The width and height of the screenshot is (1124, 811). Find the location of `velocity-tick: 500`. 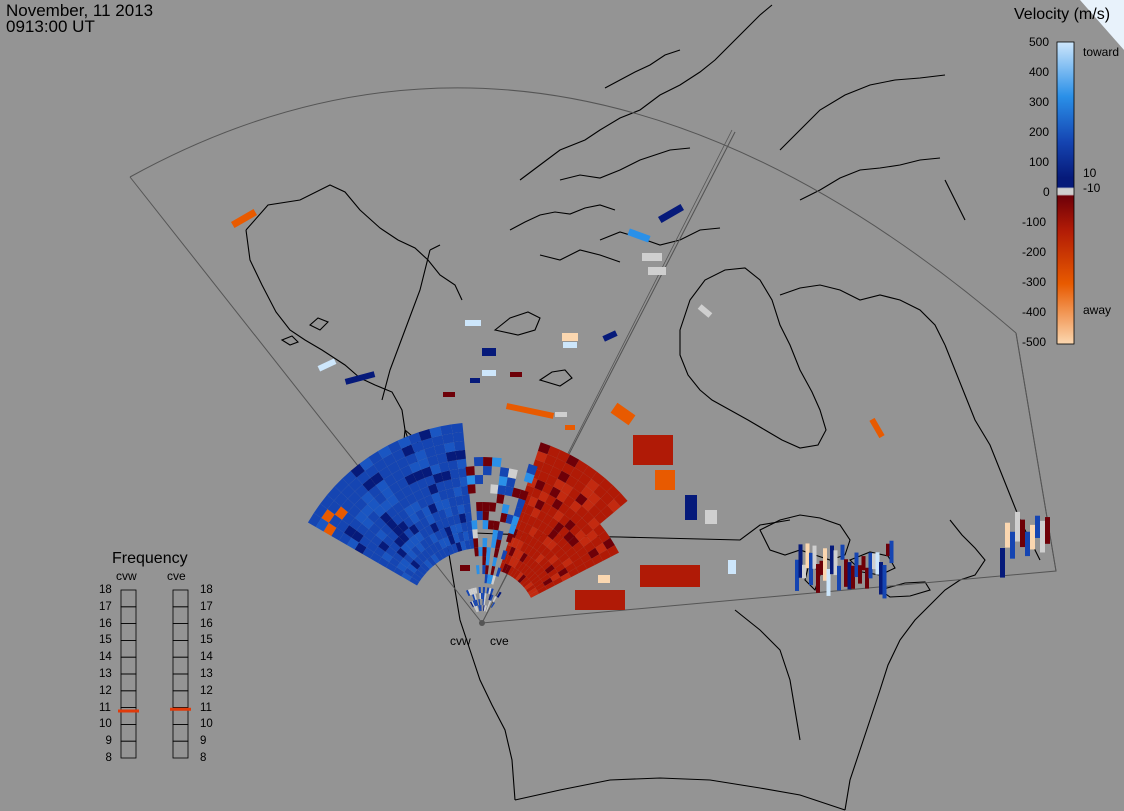

velocity-tick: 500 is located at coordinates (1039, 42).